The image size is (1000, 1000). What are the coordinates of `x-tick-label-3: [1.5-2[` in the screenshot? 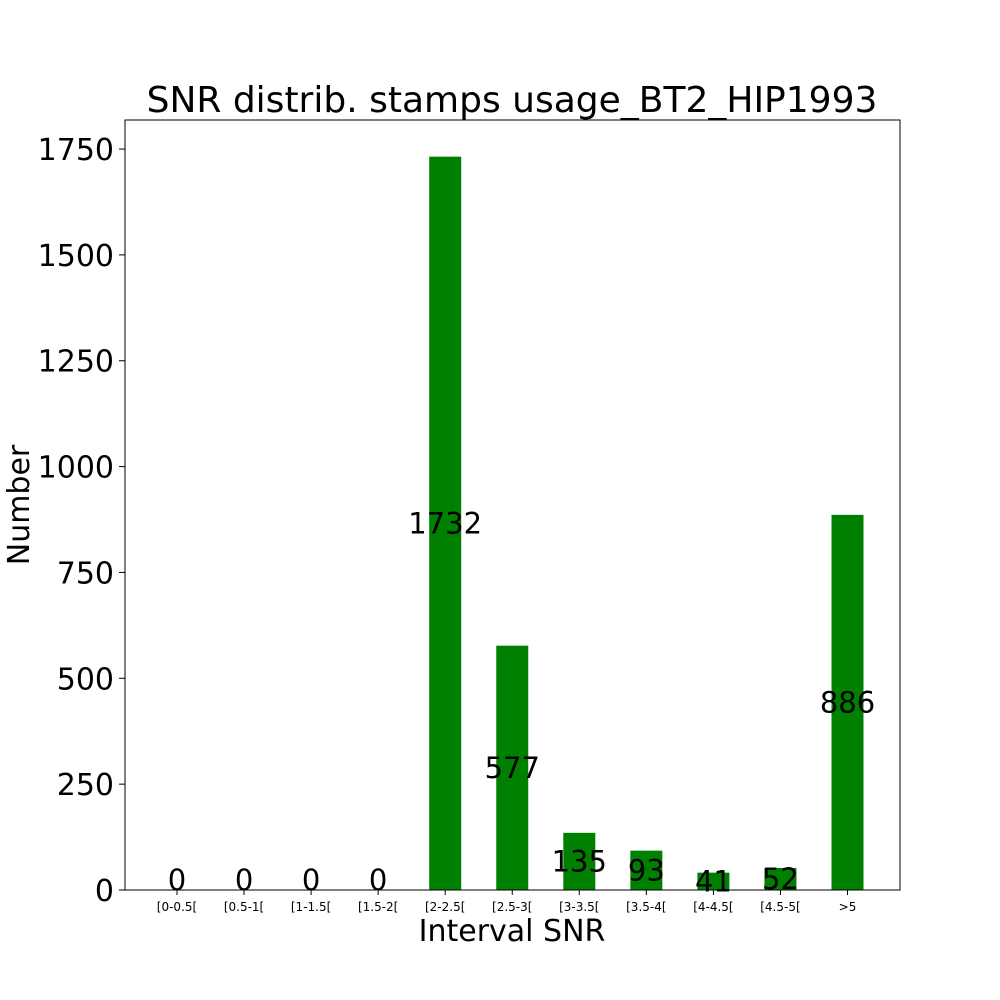 It's located at (378, 907).